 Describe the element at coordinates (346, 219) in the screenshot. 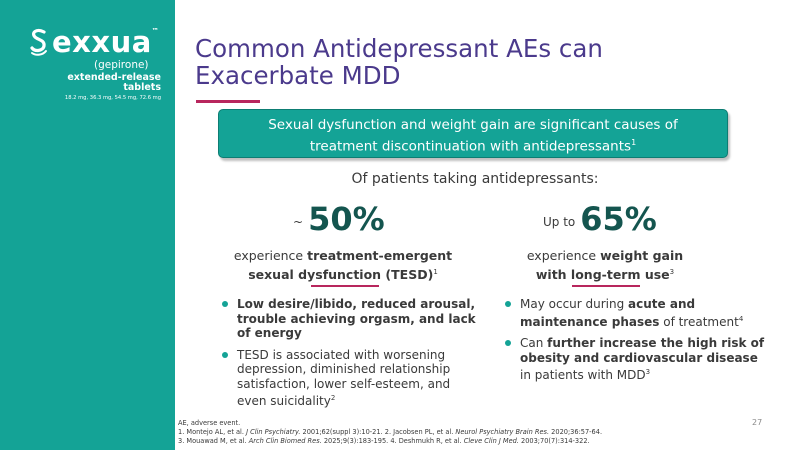

I see `stat-value: 50%` at that location.